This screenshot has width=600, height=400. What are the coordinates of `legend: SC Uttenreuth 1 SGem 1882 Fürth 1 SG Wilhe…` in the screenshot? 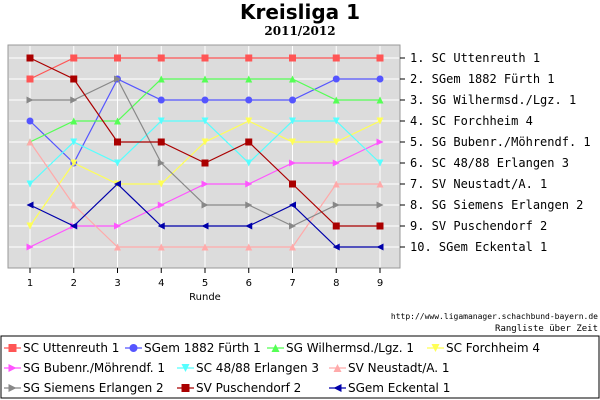 It's located at (272, 368).